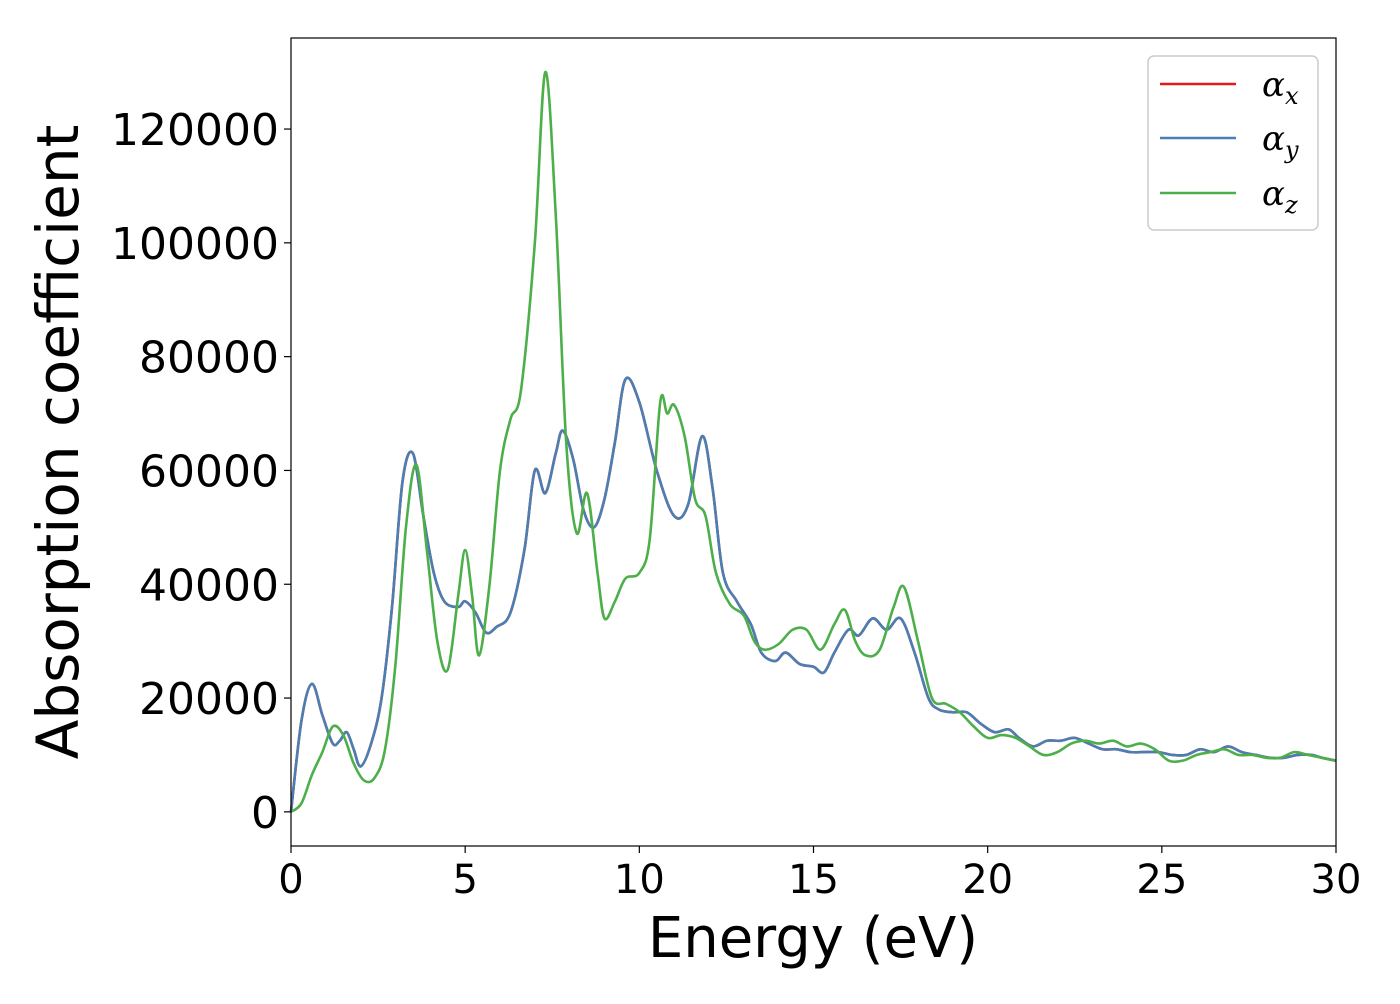 This screenshot has height=1004, width=1400. I want to click on legend-box, so click(1233, 143).